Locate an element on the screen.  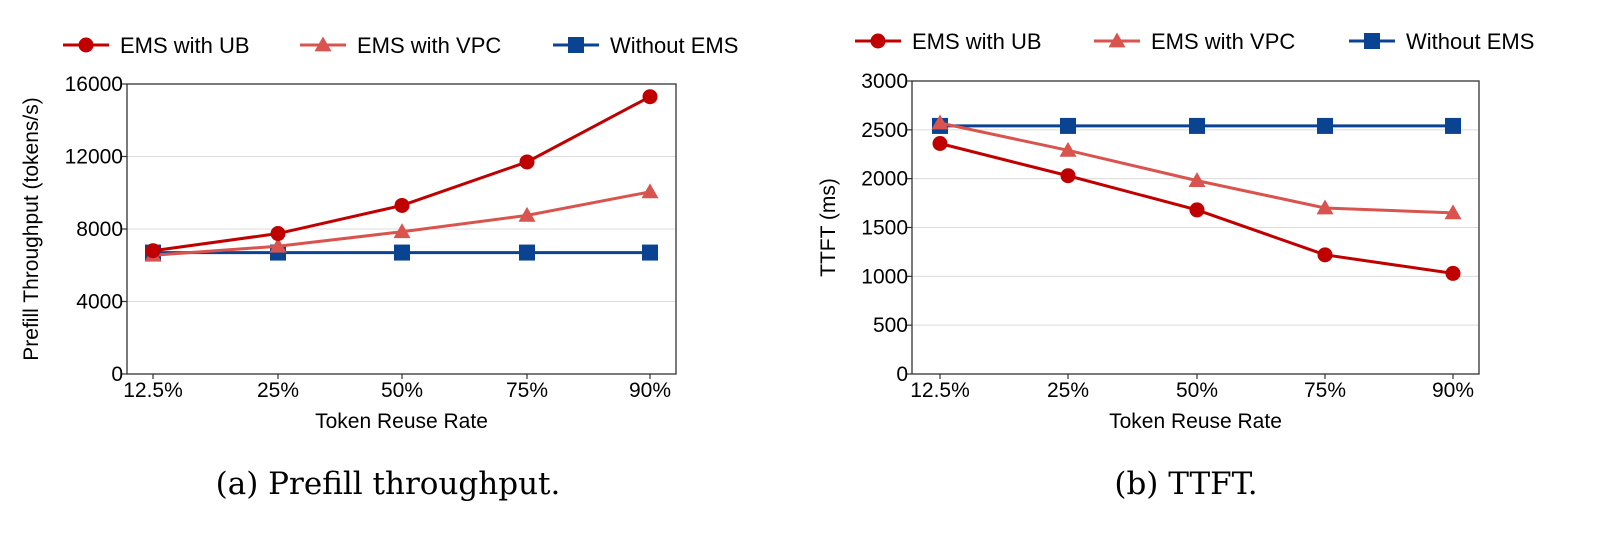
y-tick-label: 2000 is located at coordinates (884, 179).